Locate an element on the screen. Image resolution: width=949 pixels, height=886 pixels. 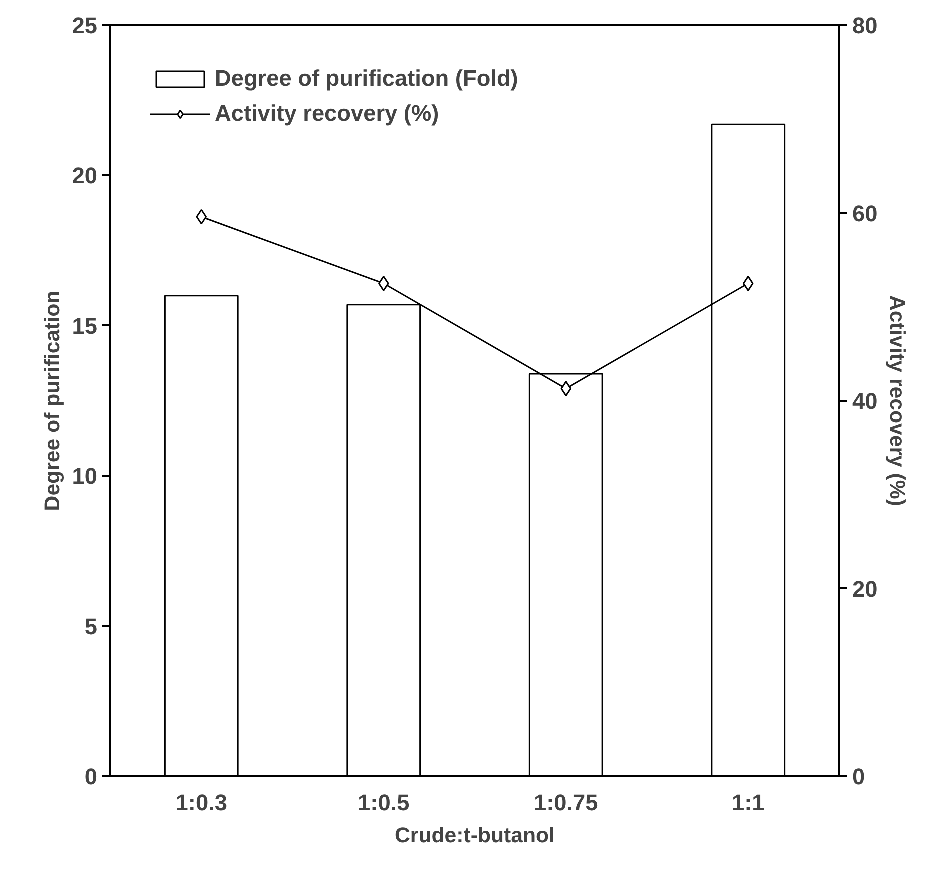
y-tick-label: 15 is located at coordinates (85, 325).